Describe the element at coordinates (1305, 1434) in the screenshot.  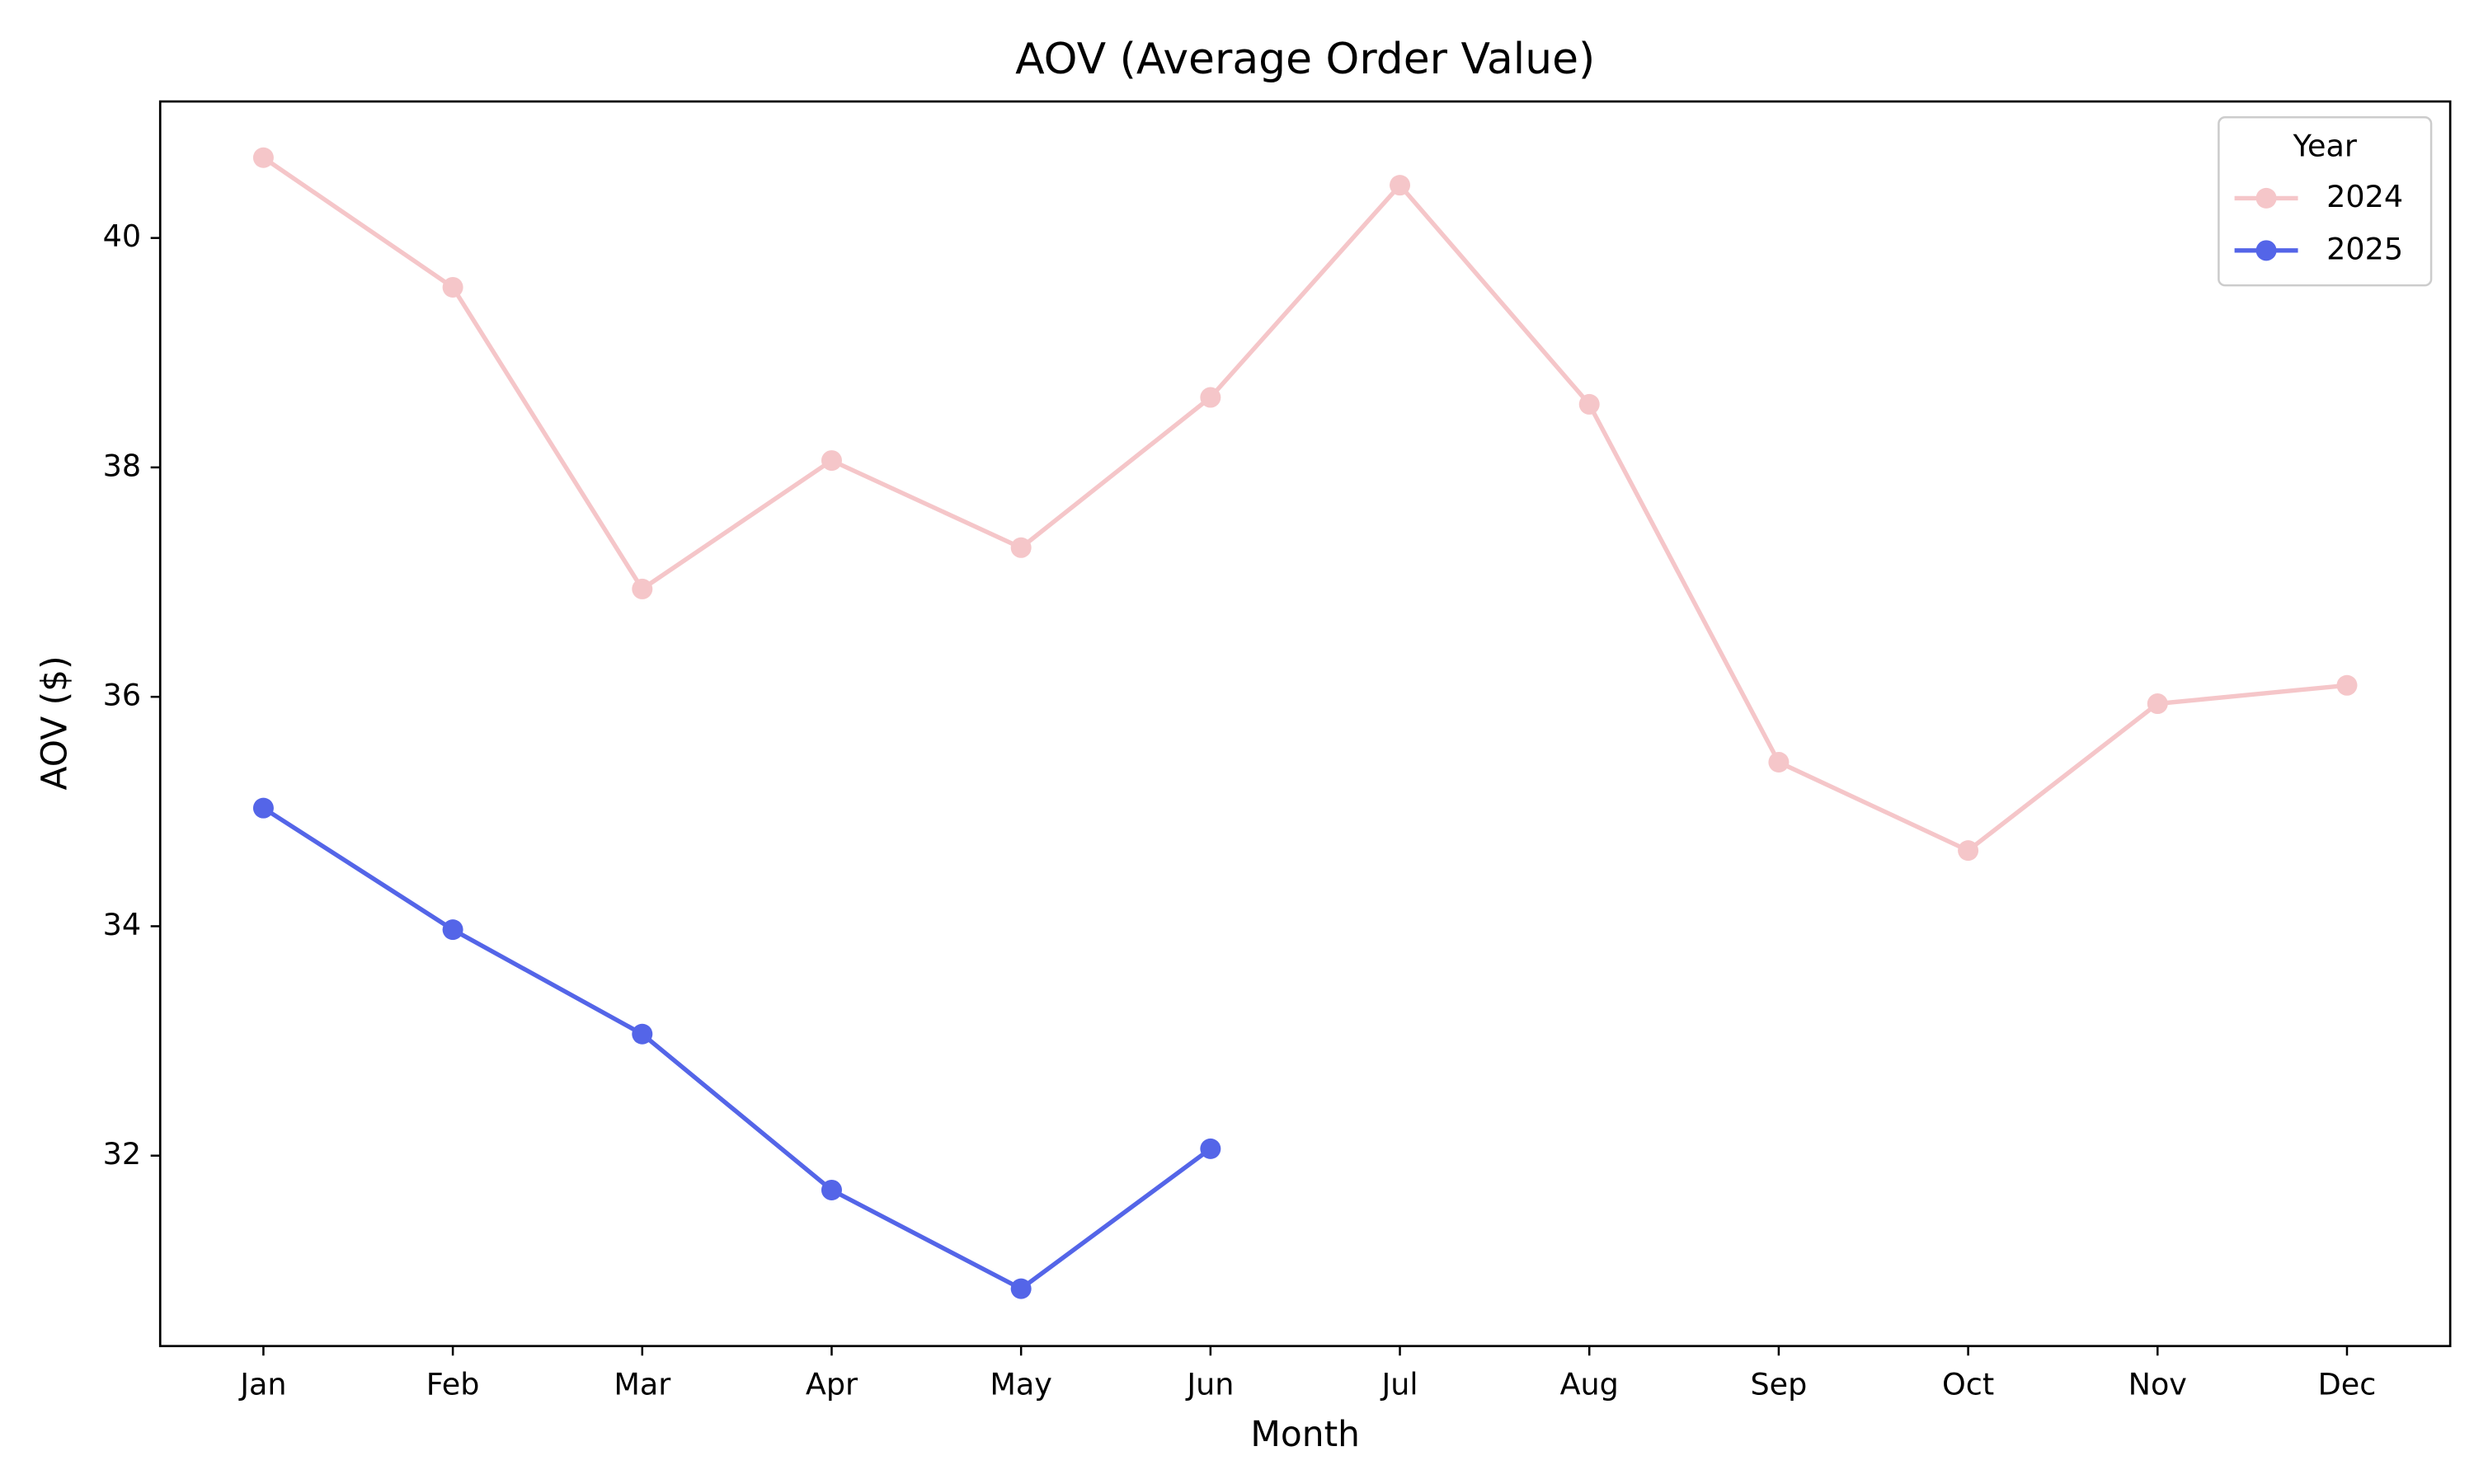
I see `x-axis-label: Month` at that location.